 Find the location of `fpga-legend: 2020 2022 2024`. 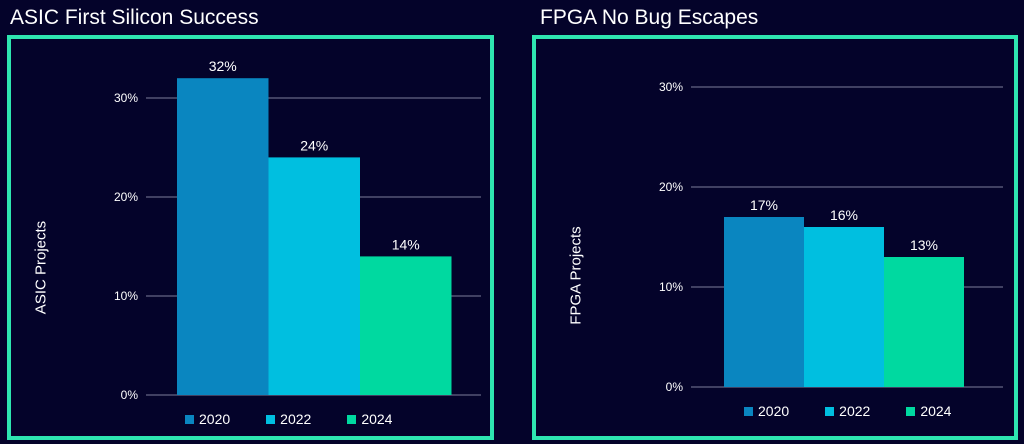

fpga-legend: 2020 2022 2024 is located at coordinates (847, 411).